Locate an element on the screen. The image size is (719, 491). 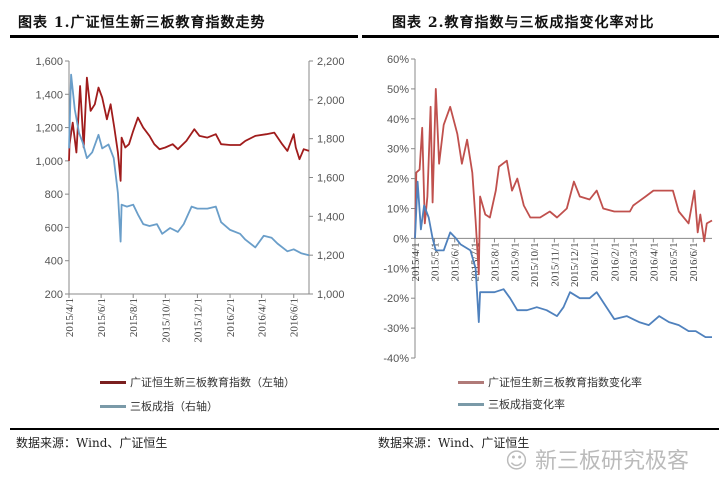
y-tick-label: 60% is located at coordinates (398, 60).